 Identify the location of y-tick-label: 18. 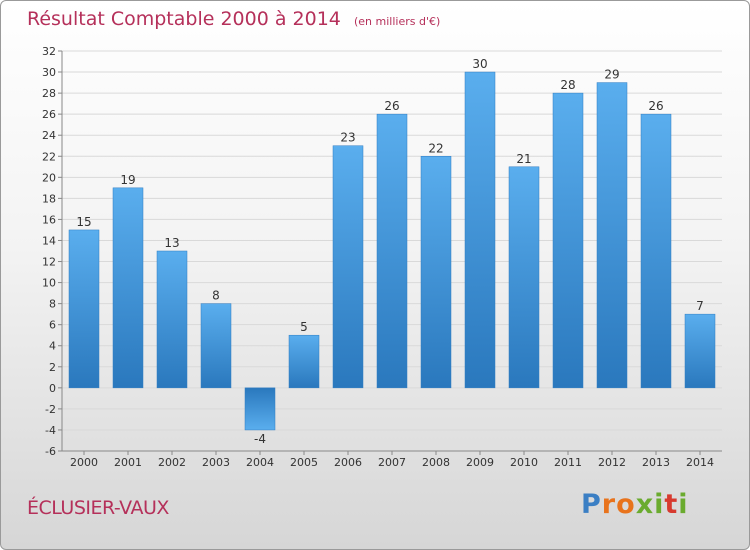
(49, 198).